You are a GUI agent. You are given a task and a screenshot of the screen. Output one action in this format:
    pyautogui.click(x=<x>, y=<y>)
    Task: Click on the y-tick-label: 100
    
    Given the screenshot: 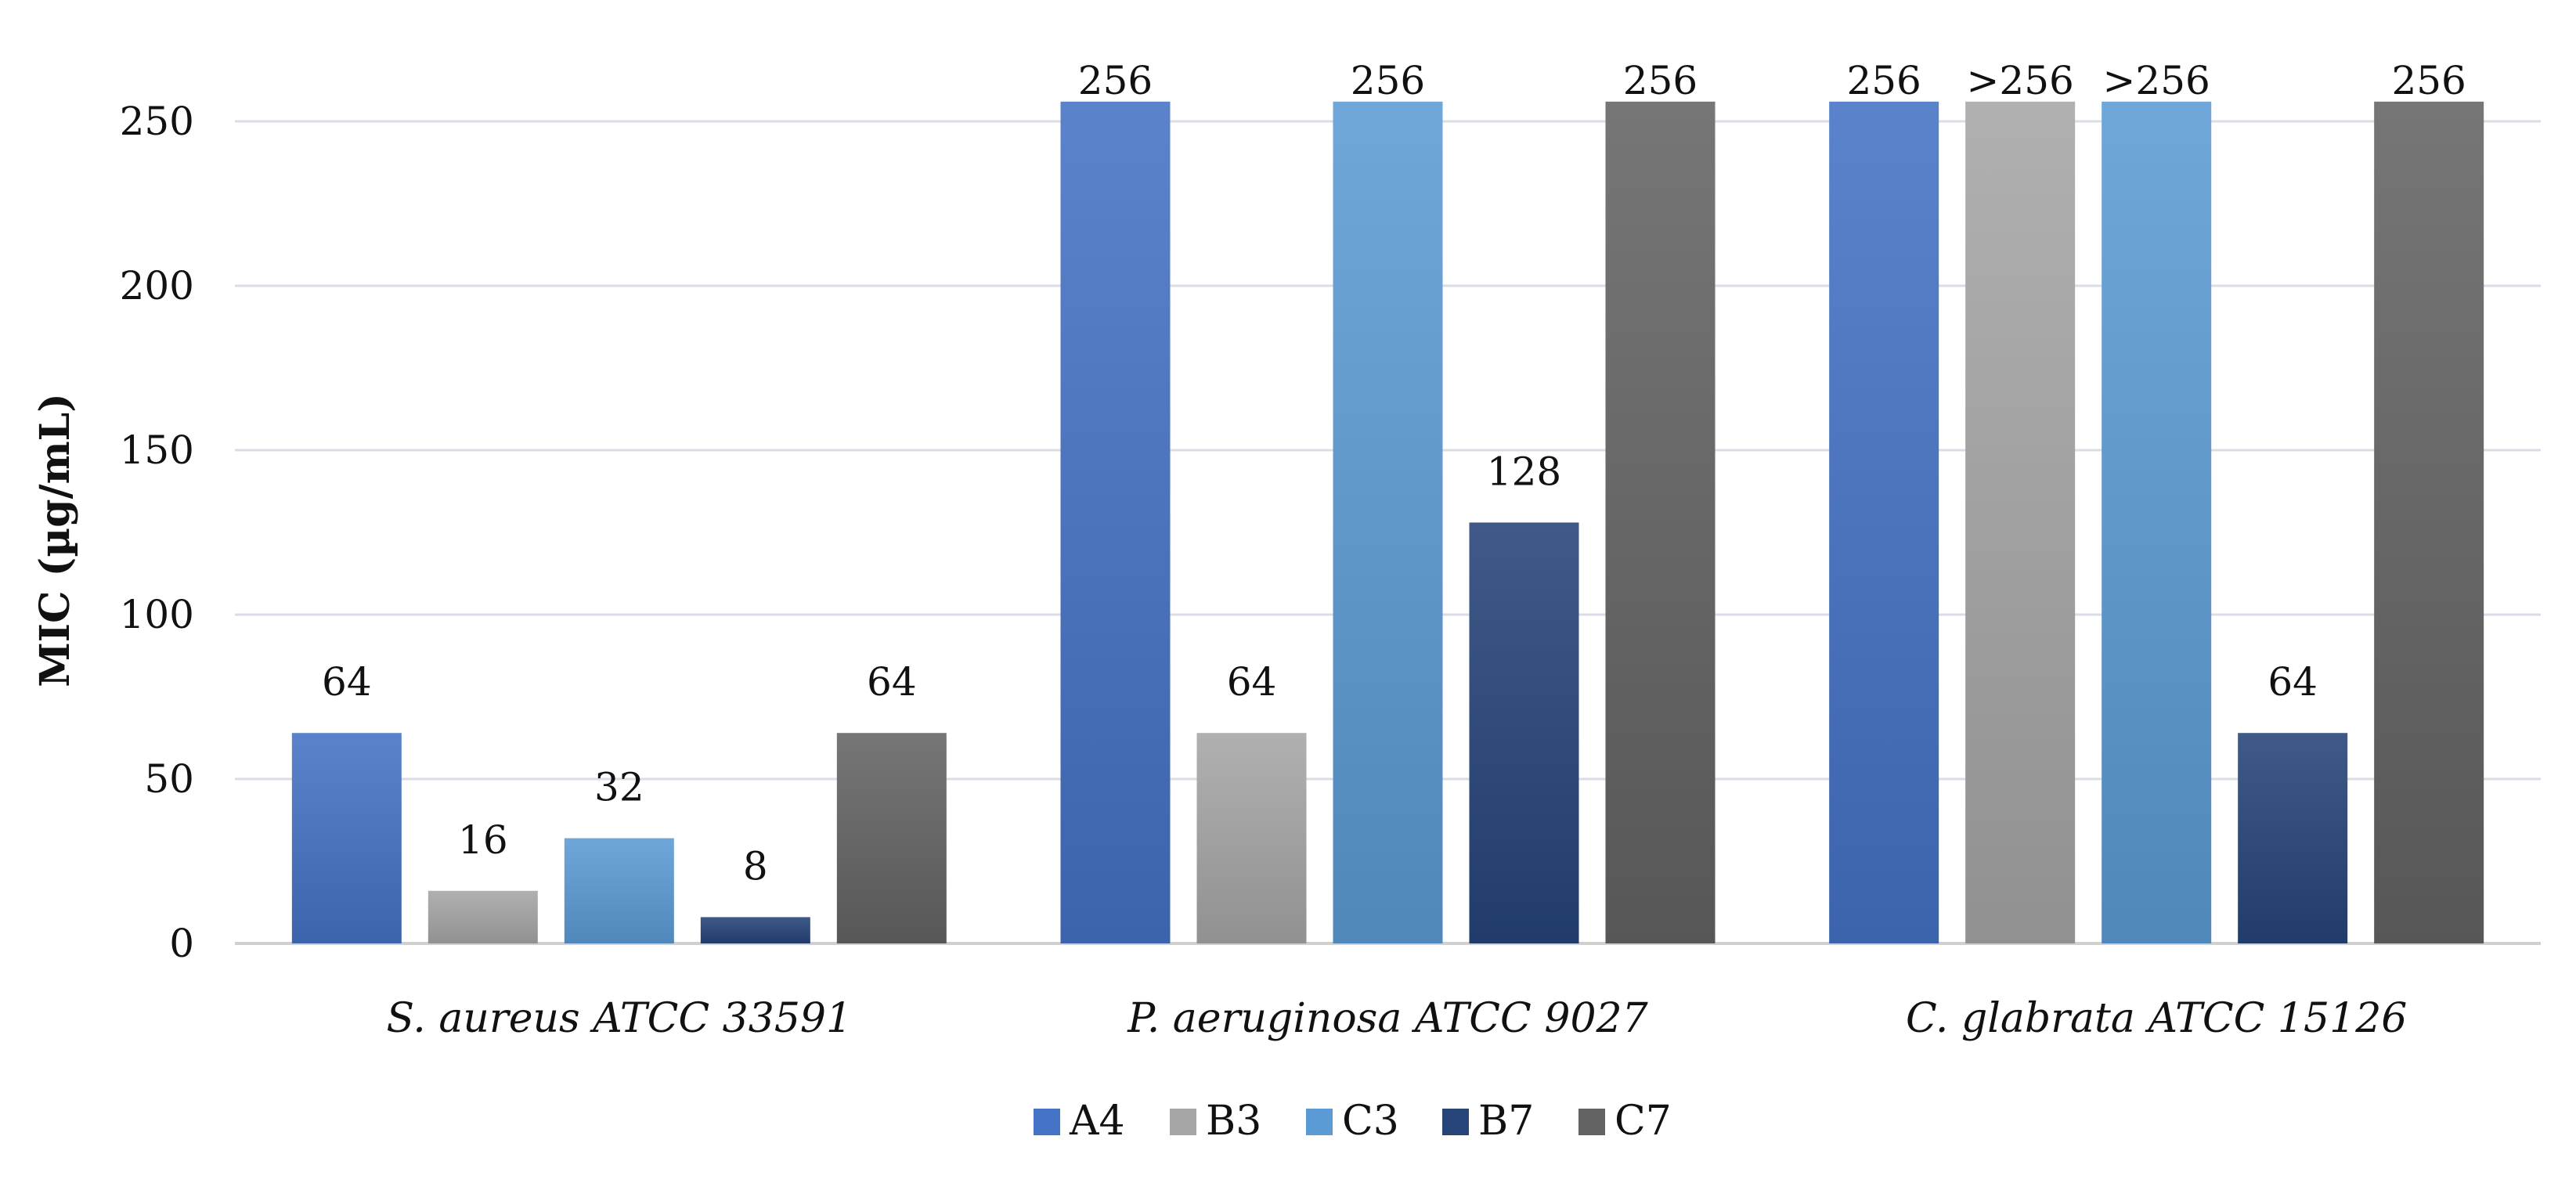 What is the action you would take?
    pyautogui.click(x=157, y=614)
    